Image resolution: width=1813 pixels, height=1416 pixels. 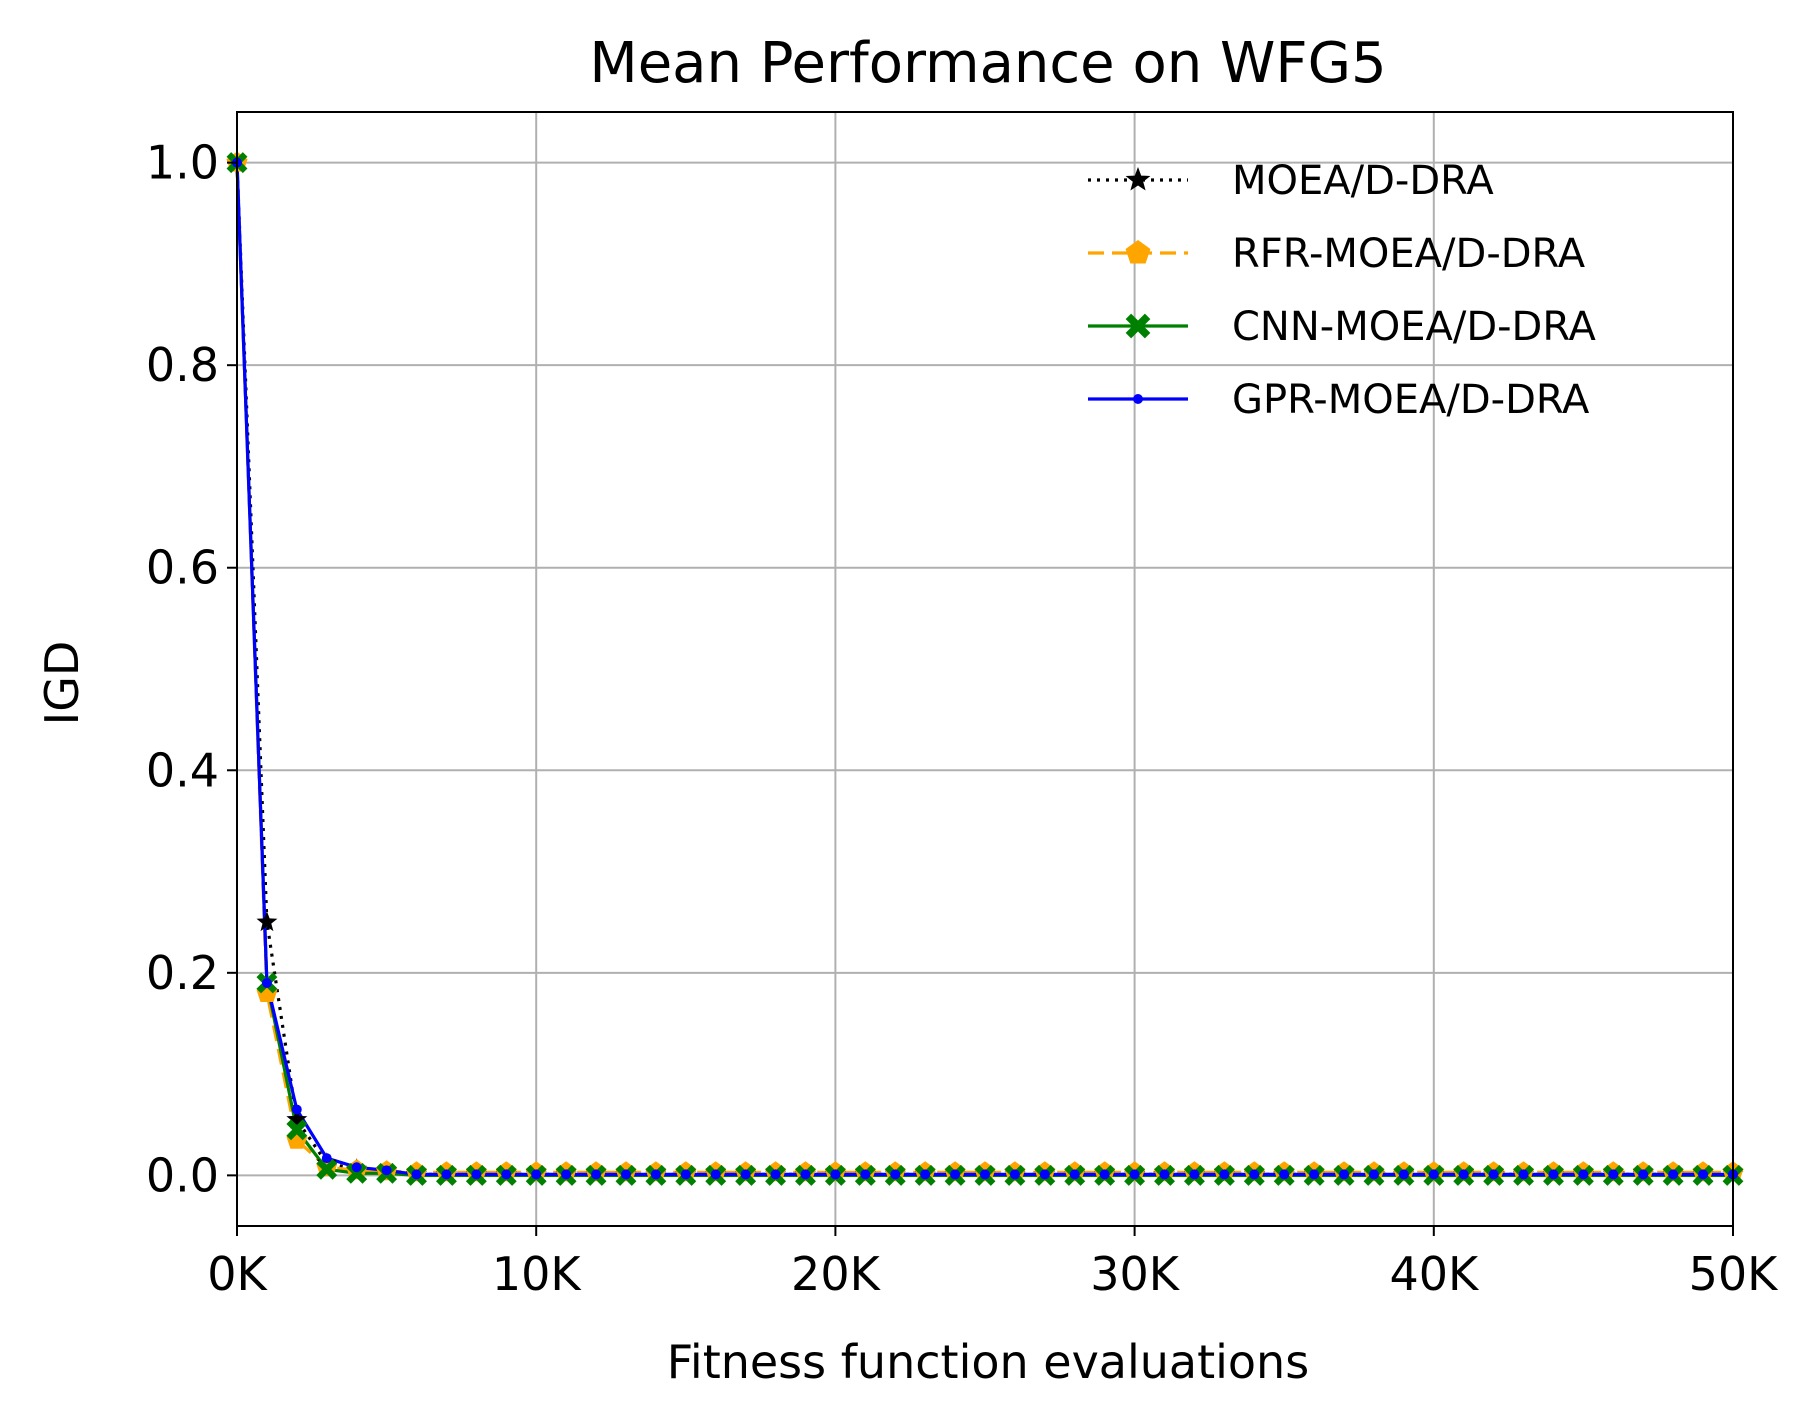 I want to click on legend-label: CNN-MOEA/D-DRA, so click(x=1414, y=327).